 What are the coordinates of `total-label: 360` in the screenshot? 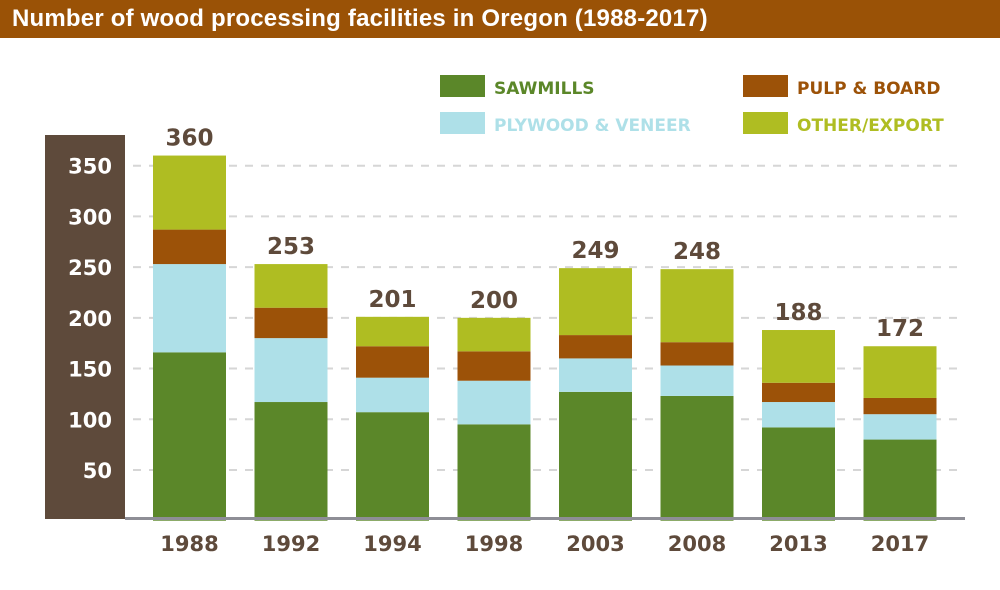 It's located at (189, 139).